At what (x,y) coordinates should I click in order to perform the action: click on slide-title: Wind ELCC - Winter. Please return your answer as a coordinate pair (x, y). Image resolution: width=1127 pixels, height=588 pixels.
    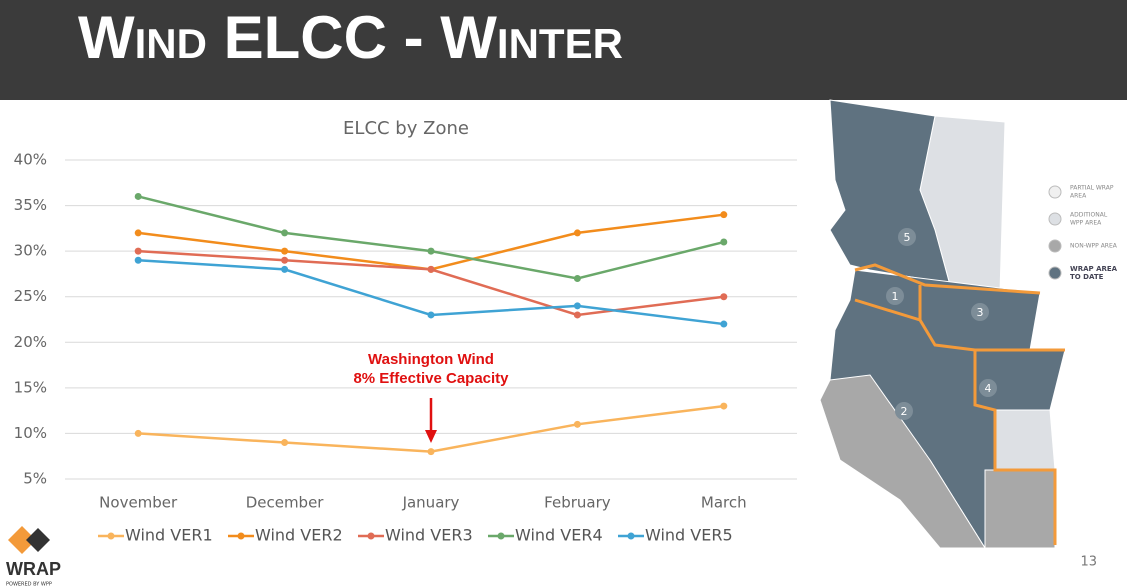
    Looking at the image, I should click on (350, 37).